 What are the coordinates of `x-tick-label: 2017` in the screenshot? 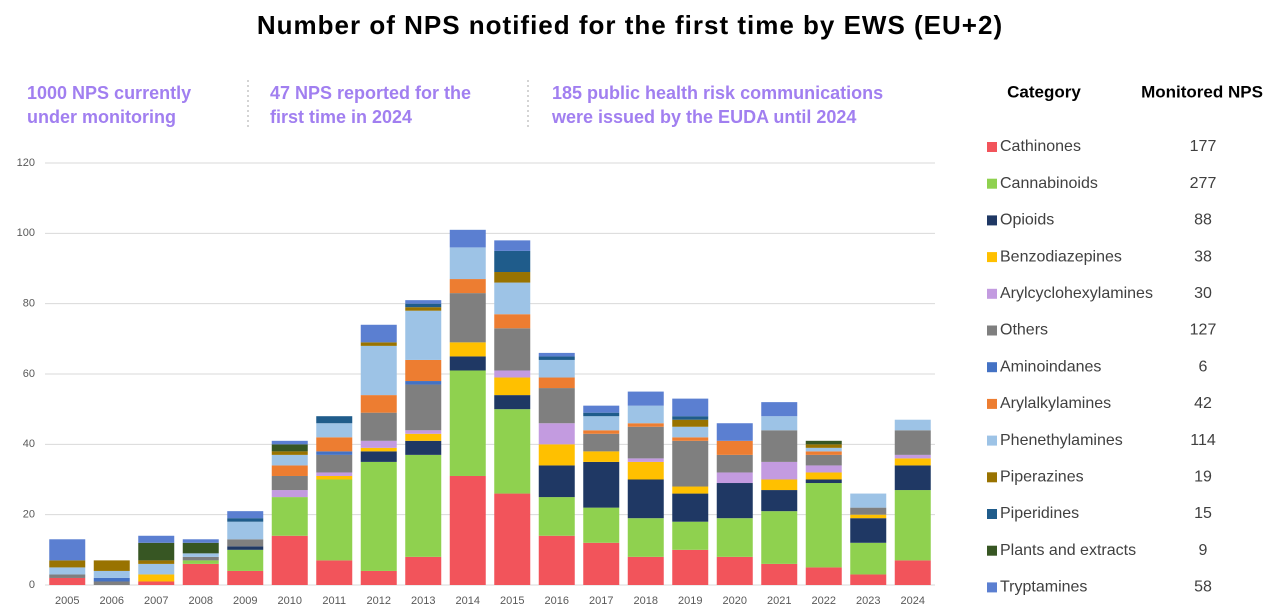 It's located at (601, 601).